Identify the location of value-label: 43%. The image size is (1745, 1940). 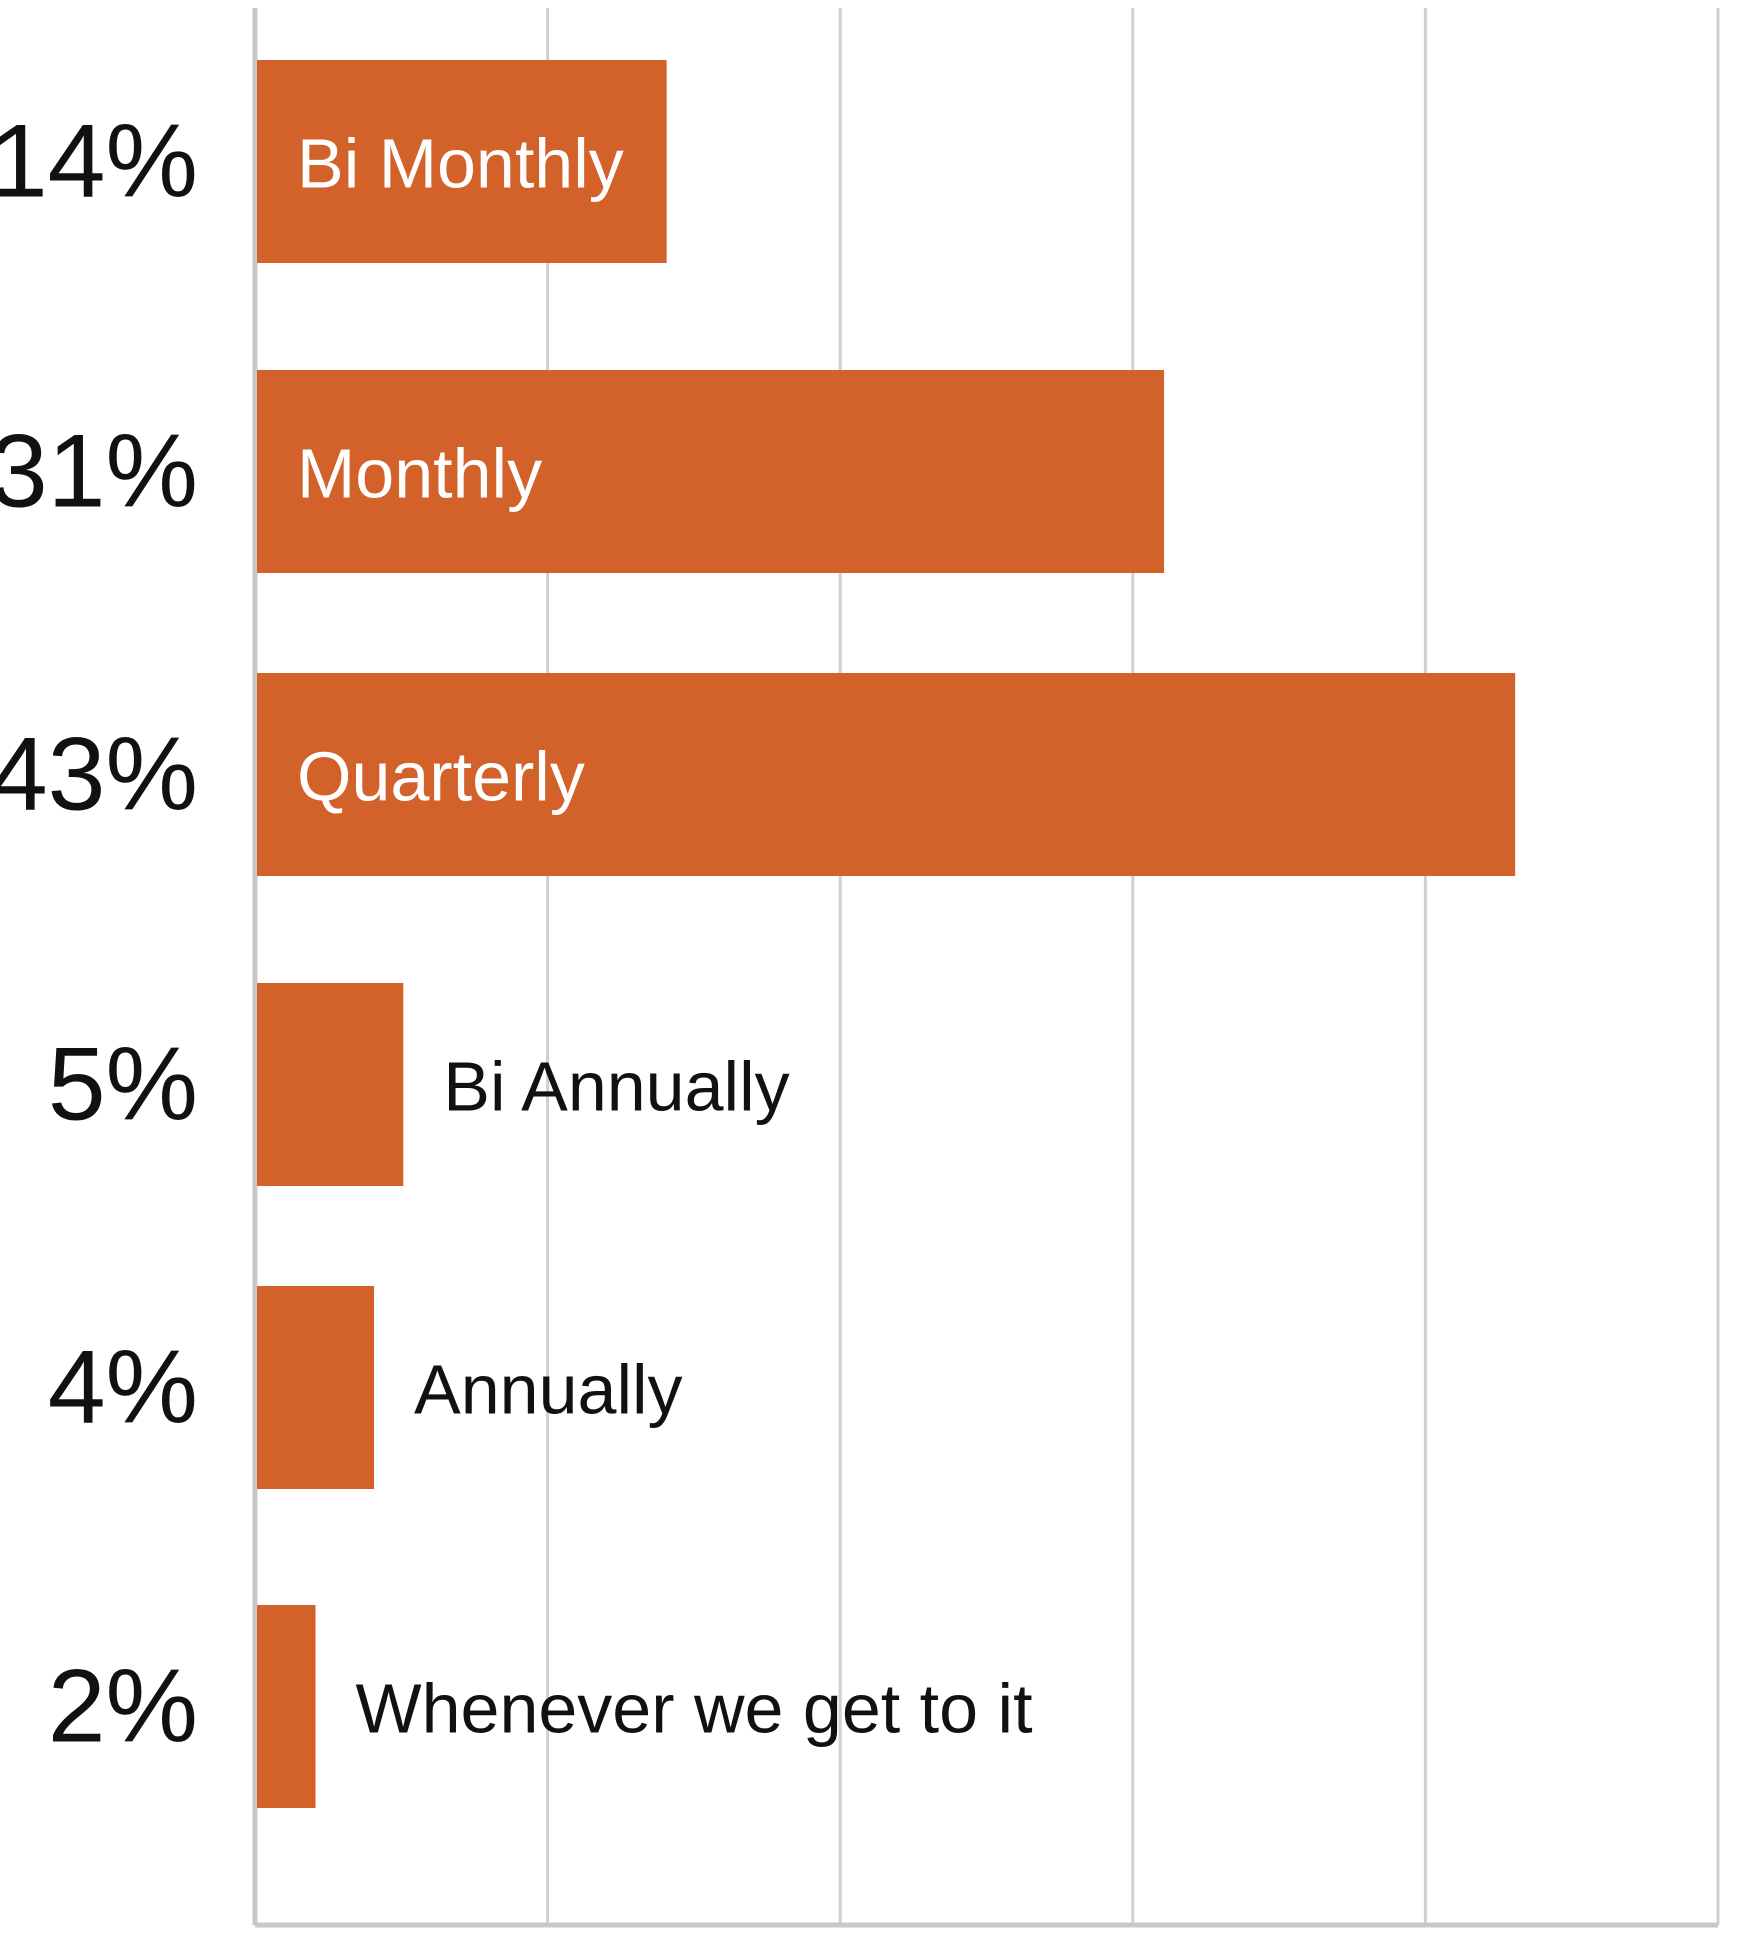
(99, 775).